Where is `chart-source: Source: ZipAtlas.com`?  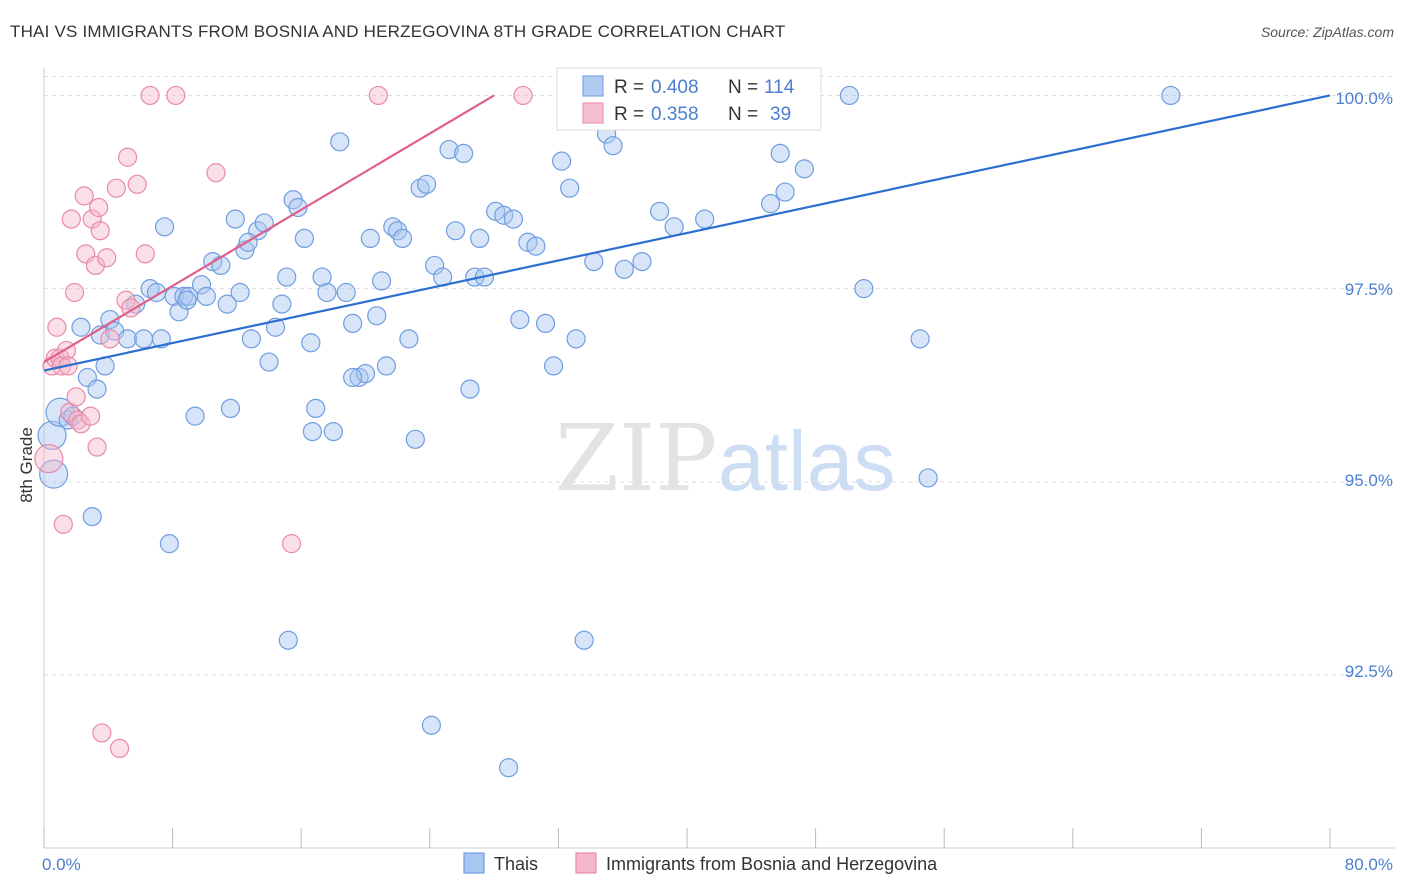 chart-source: Source: ZipAtlas.com is located at coordinates (1327, 32).